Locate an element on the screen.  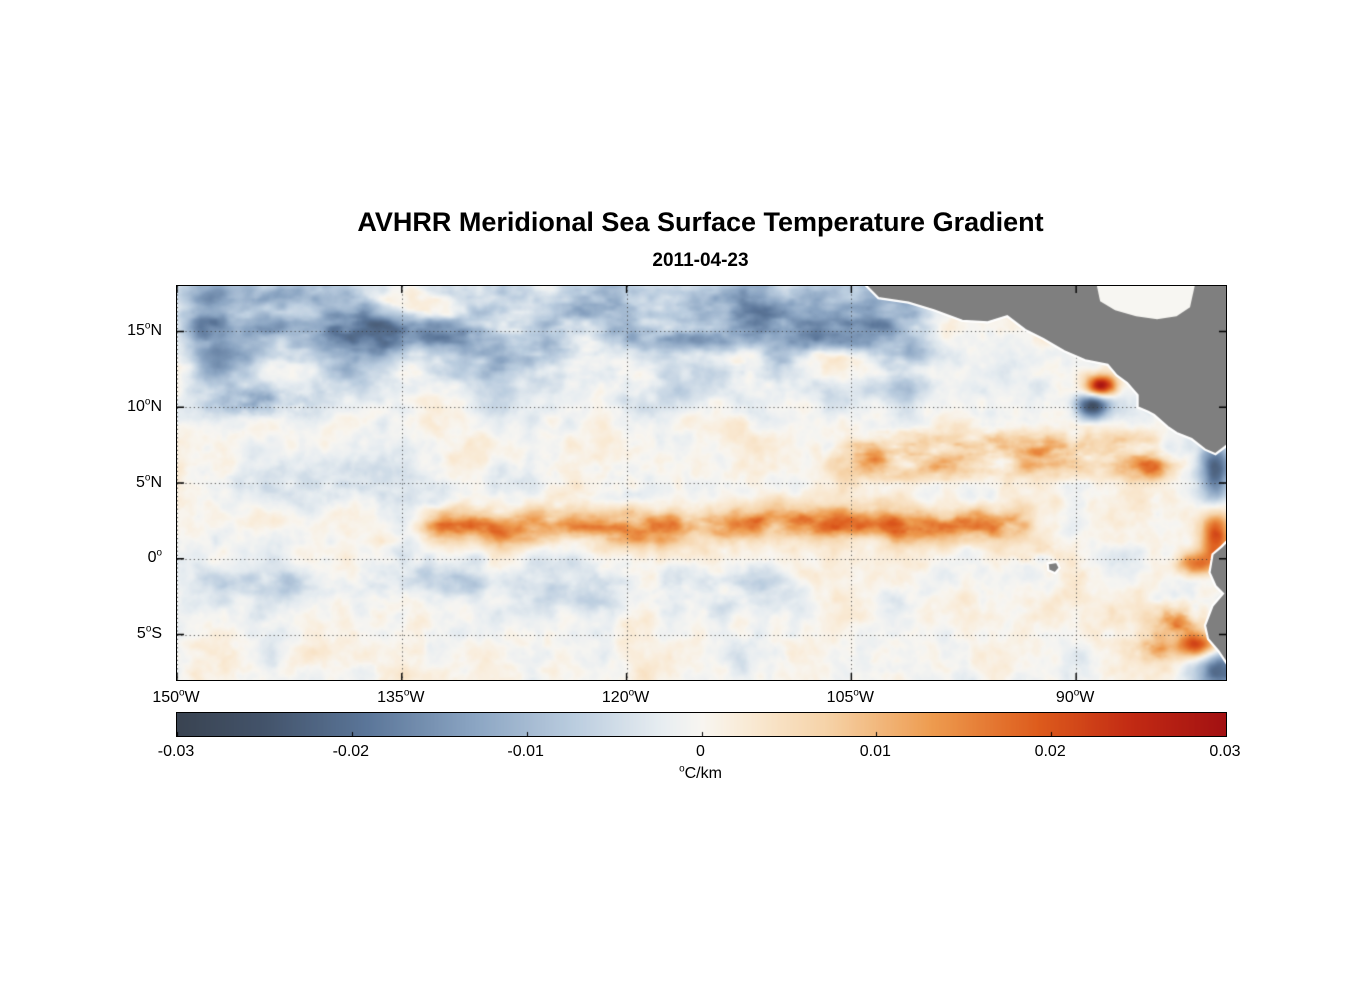
lon-tick-label-105W: 105oW is located at coordinates (850, 696).